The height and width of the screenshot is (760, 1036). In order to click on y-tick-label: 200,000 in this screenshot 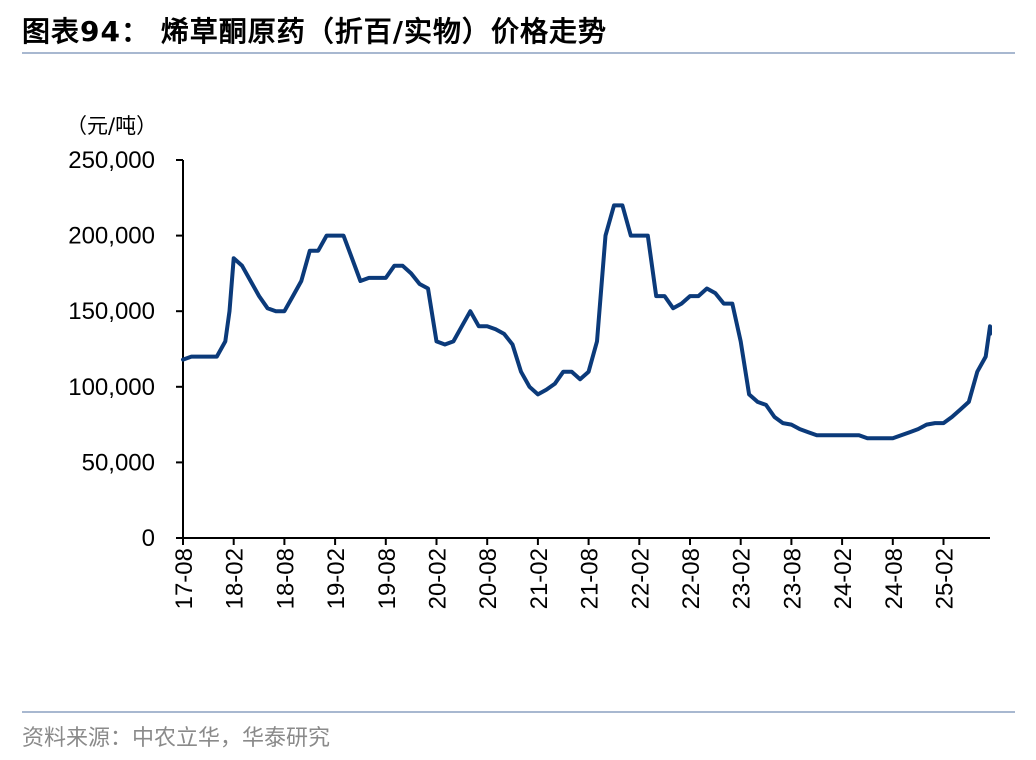, I will do `click(111, 236)`.